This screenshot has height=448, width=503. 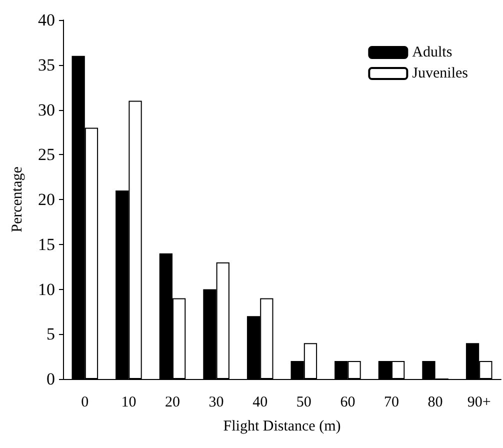 I want to click on y-tick-label: 30, so click(x=46, y=110).